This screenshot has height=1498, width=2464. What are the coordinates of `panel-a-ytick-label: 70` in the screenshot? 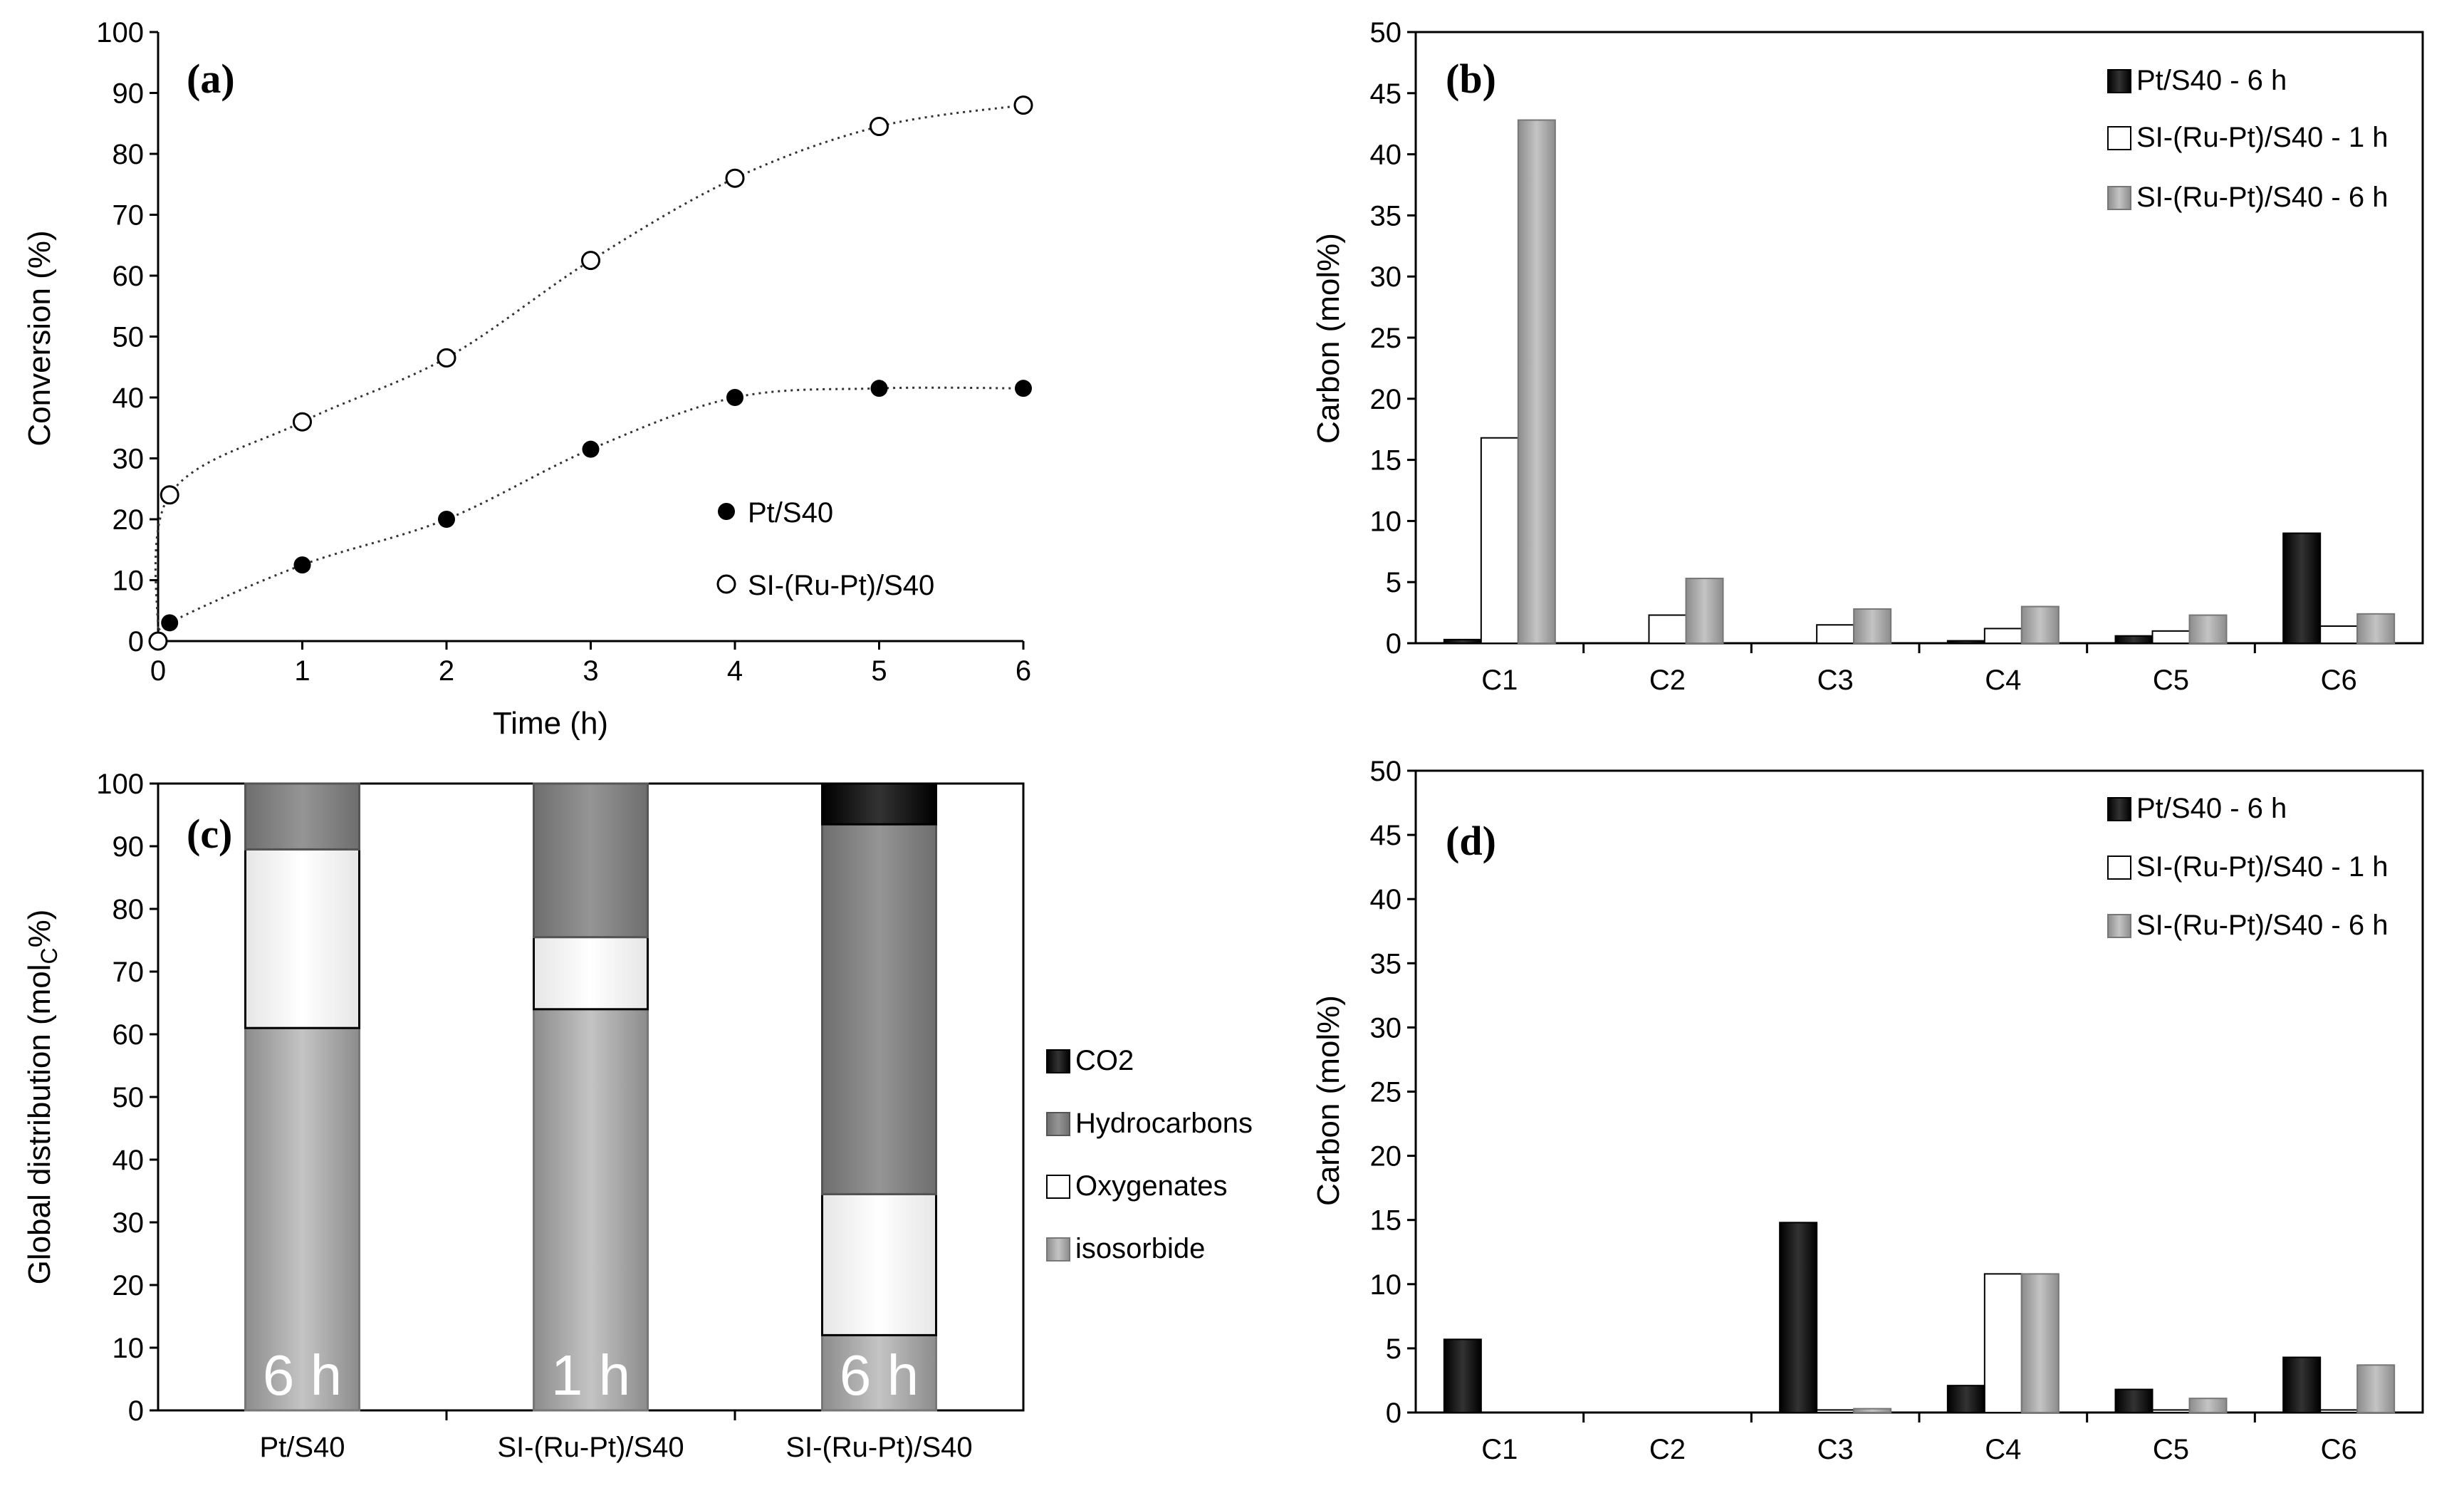 It's located at (129, 216).